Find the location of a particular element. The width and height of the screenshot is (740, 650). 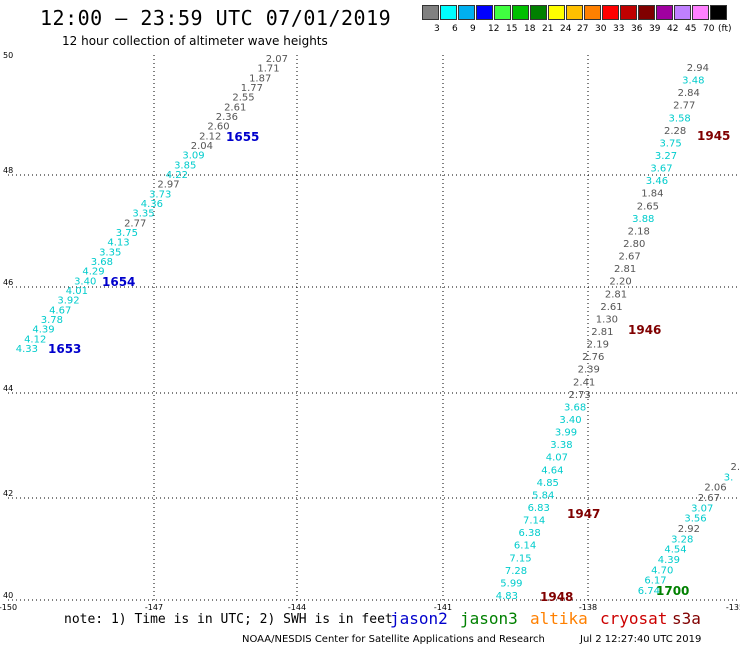

wave-height-value: 4.67 is located at coordinates (60, 310).